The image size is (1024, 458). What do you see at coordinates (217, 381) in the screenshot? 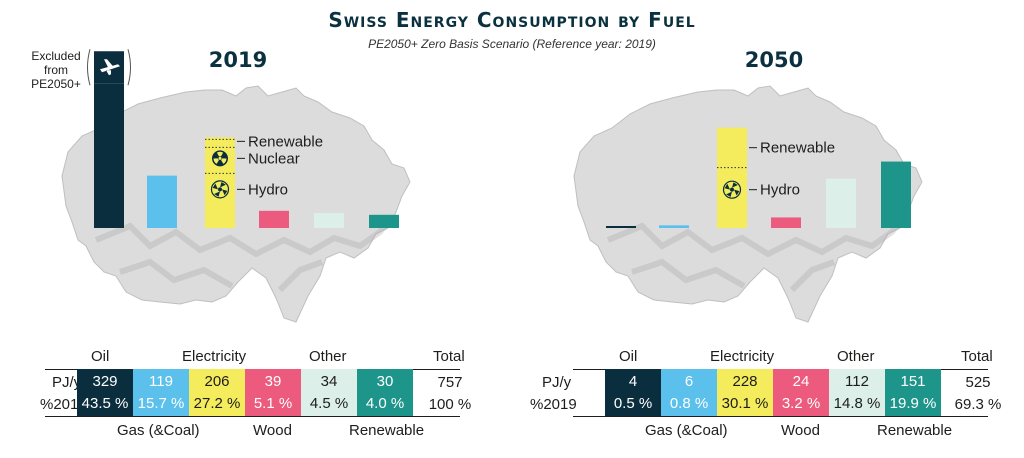
I see `cell-value: 206` at bounding box center [217, 381].